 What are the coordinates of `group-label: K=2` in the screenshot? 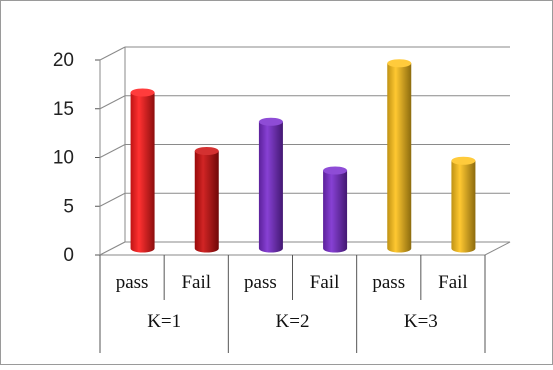 It's located at (293, 321).